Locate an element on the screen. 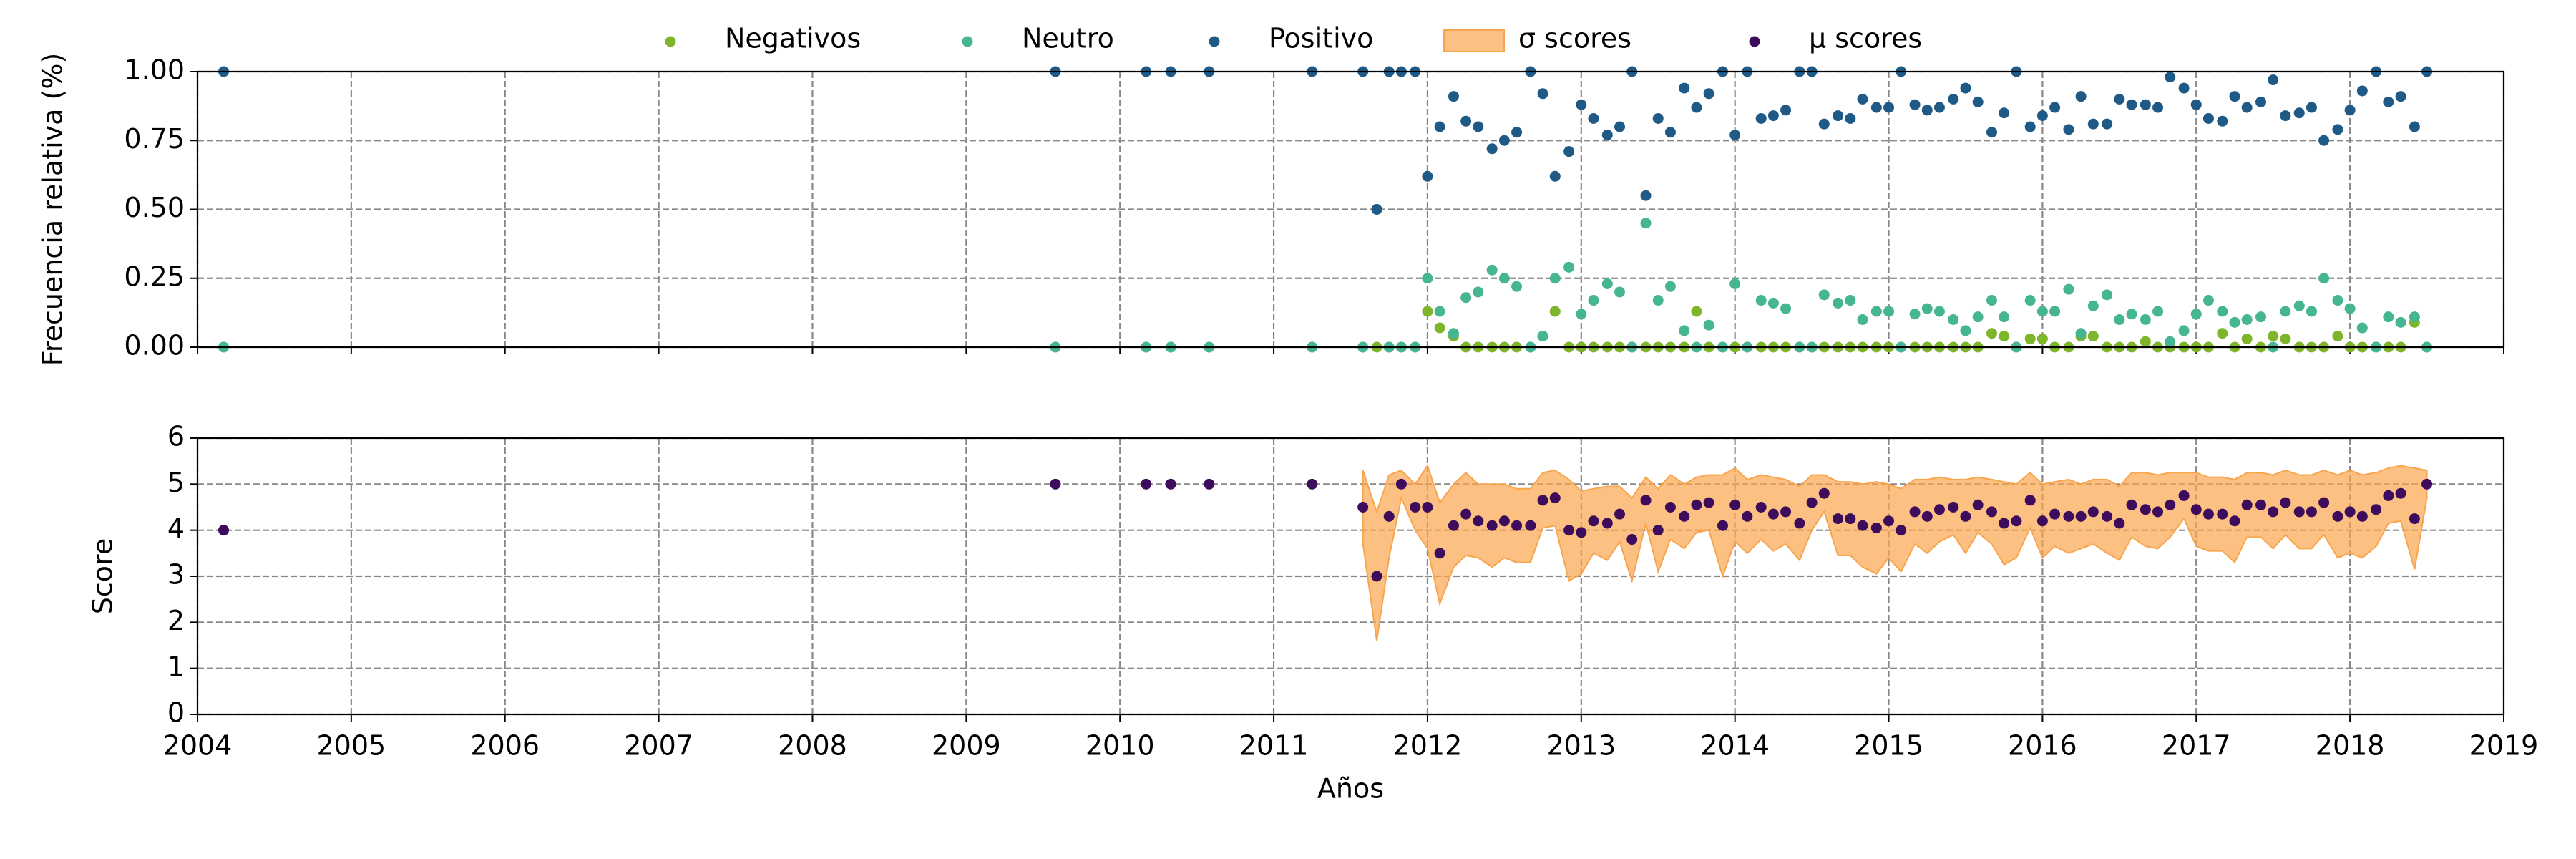  y-tick-label: 4 is located at coordinates (176, 528).